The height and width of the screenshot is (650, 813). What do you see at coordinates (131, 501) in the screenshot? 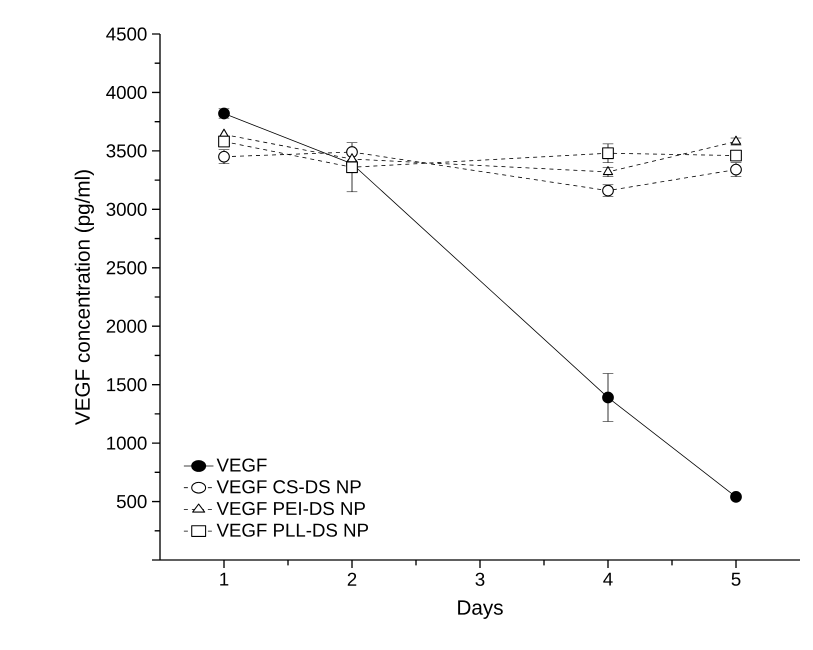
I see `y-tick-label: 500` at bounding box center [131, 501].